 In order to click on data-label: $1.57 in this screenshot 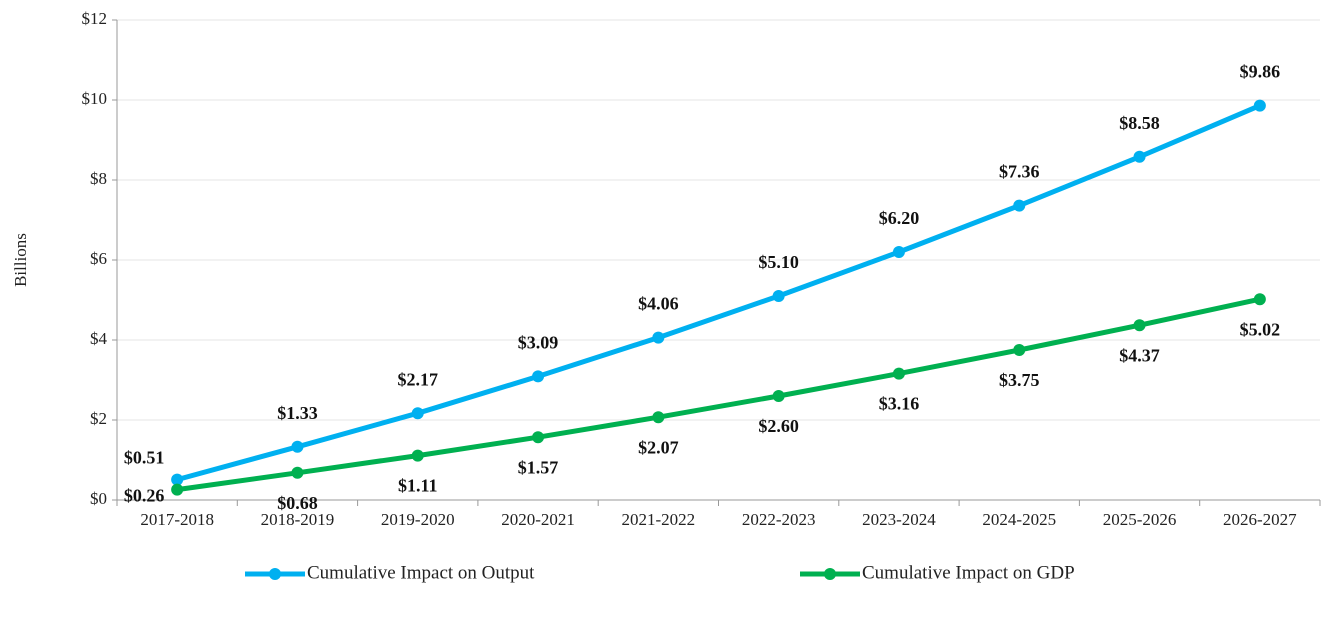, I will do `click(538, 467)`.